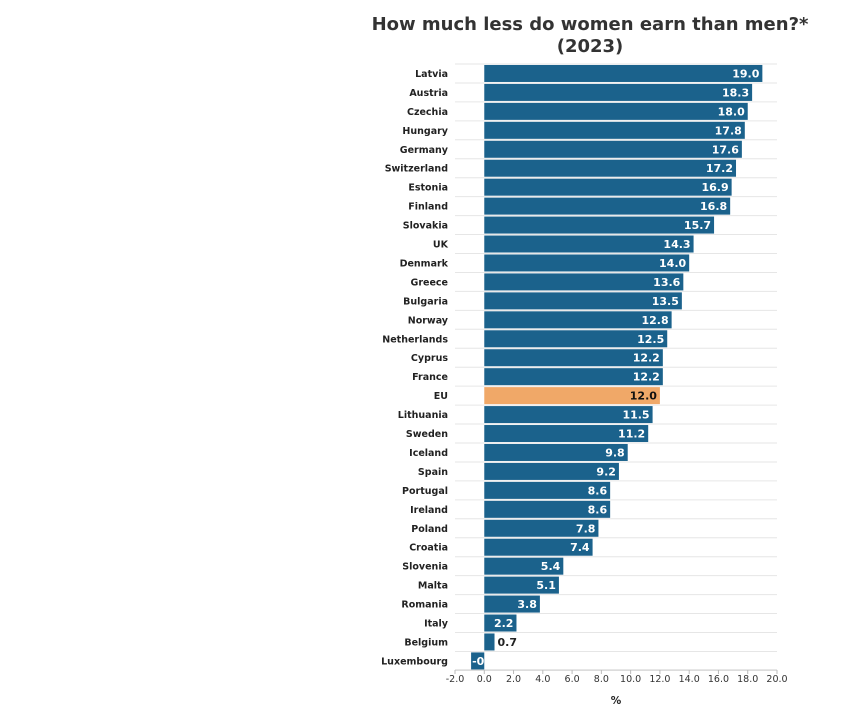  What do you see at coordinates (590, 46) in the screenshot?
I see `chart-subtitle: (2023)` at bounding box center [590, 46].